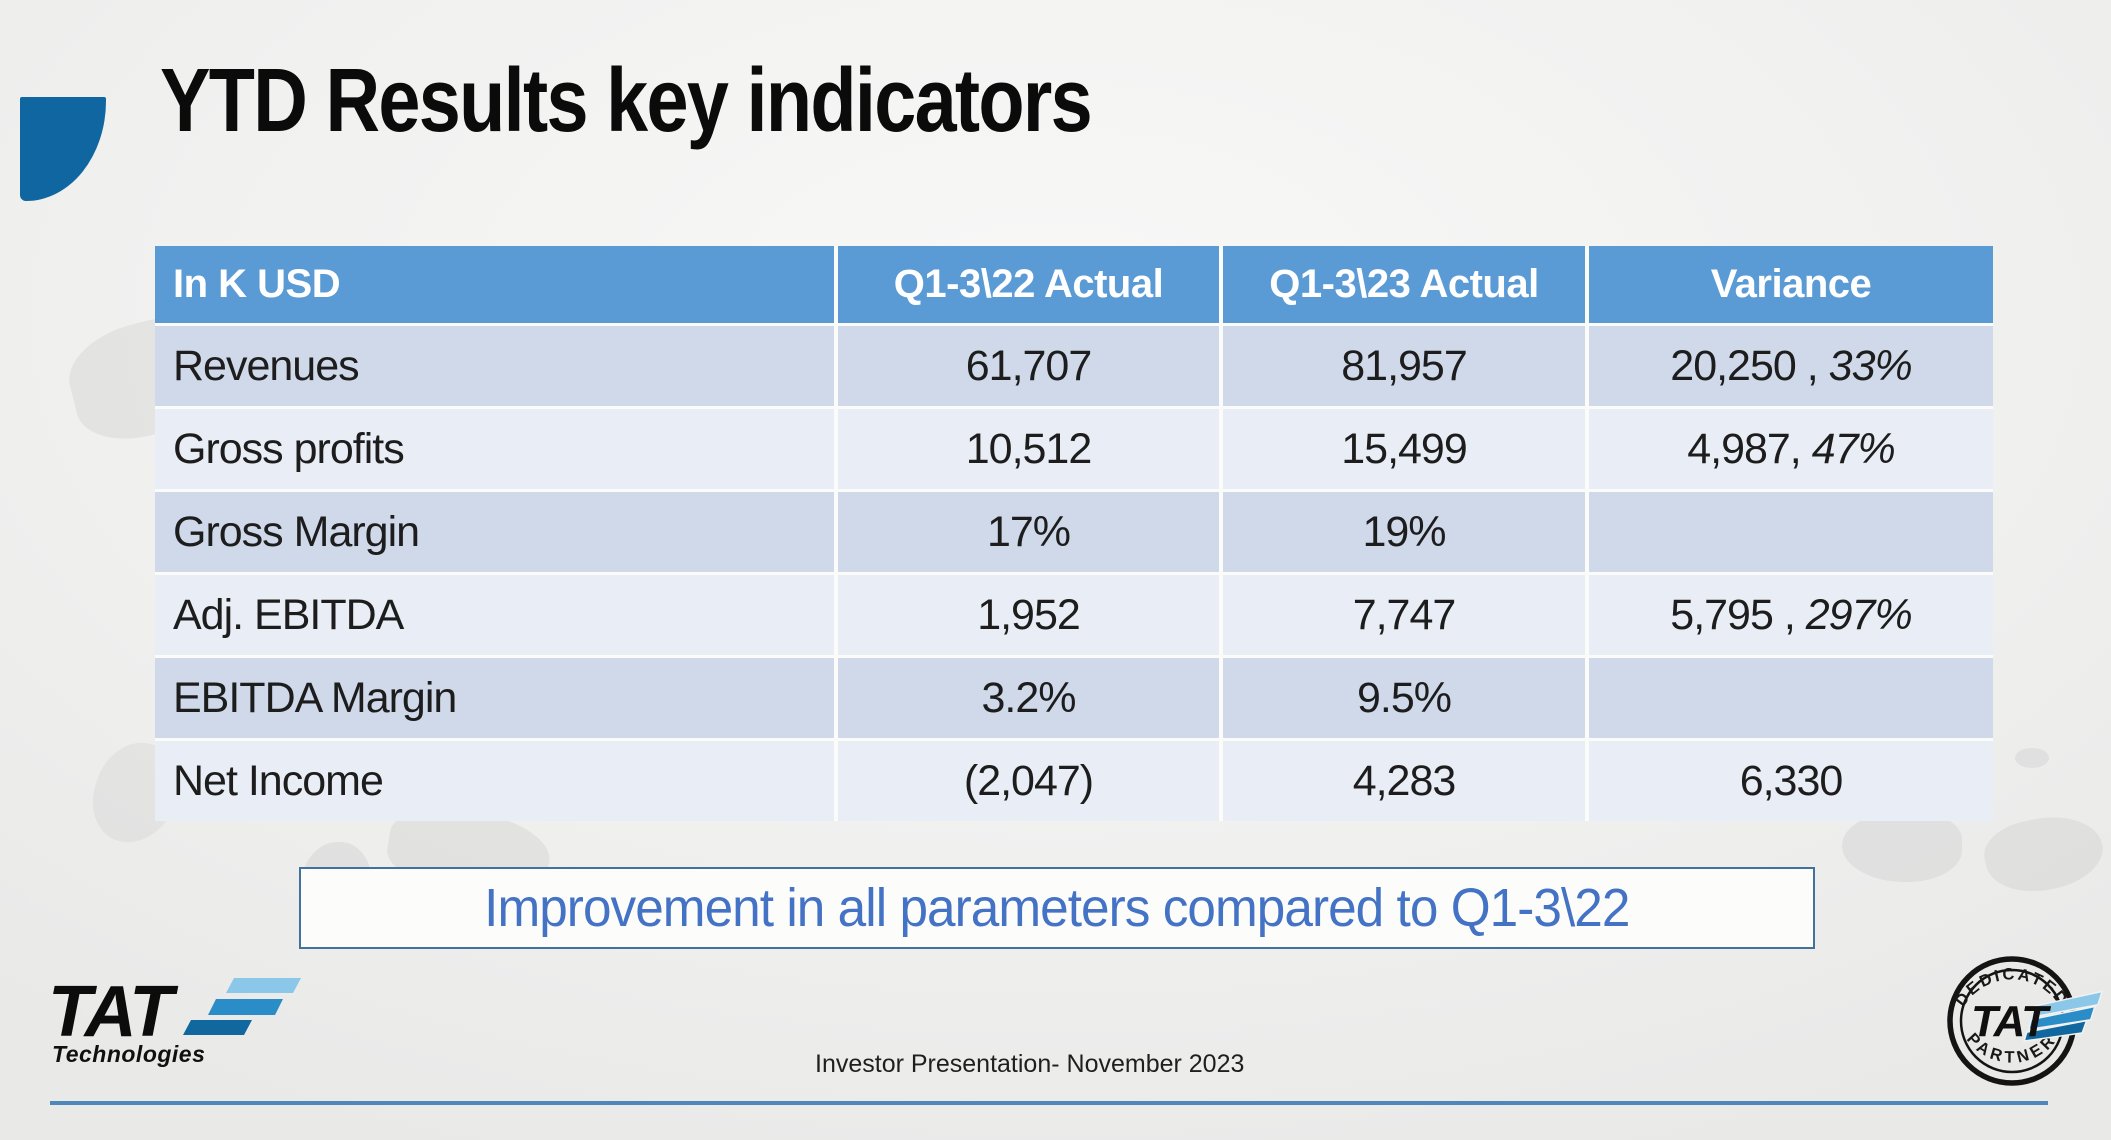  Describe the element at coordinates (1049, 1103) in the screenshot. I see `bottom-divider-line` at that location.